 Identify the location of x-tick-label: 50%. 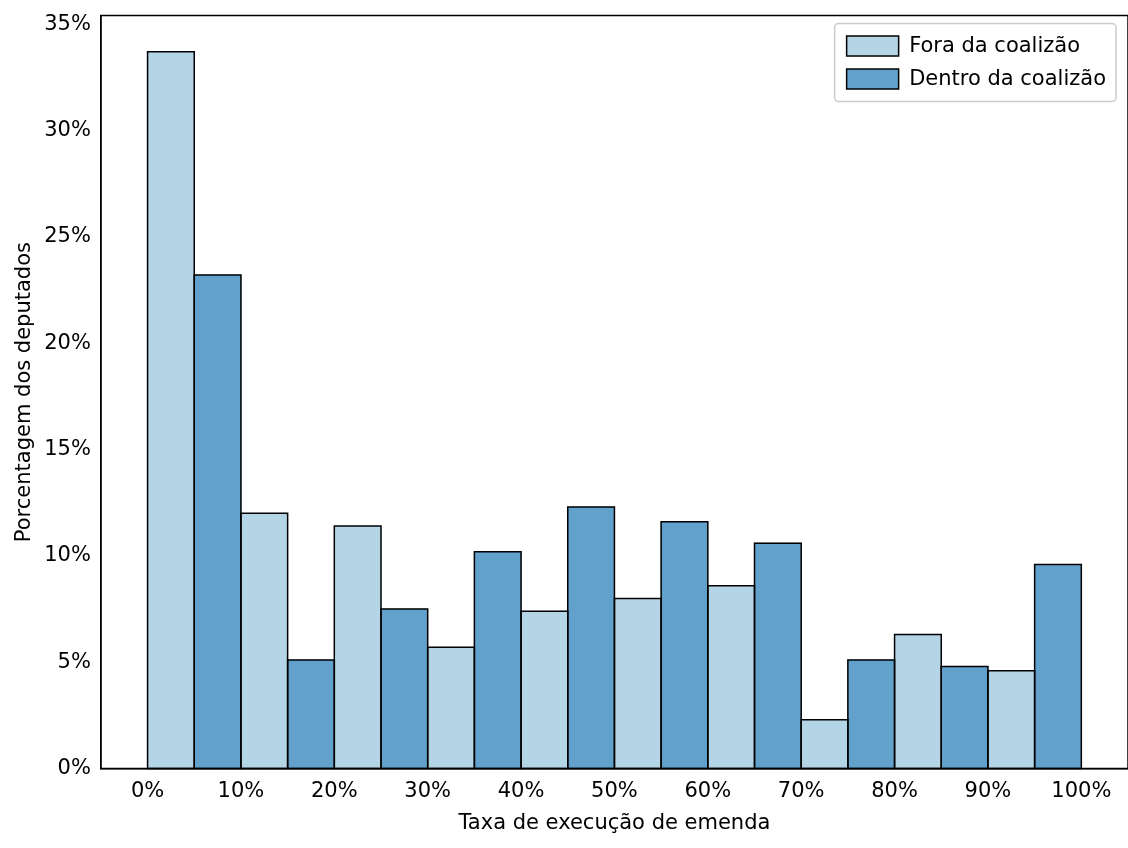
(614, 789).